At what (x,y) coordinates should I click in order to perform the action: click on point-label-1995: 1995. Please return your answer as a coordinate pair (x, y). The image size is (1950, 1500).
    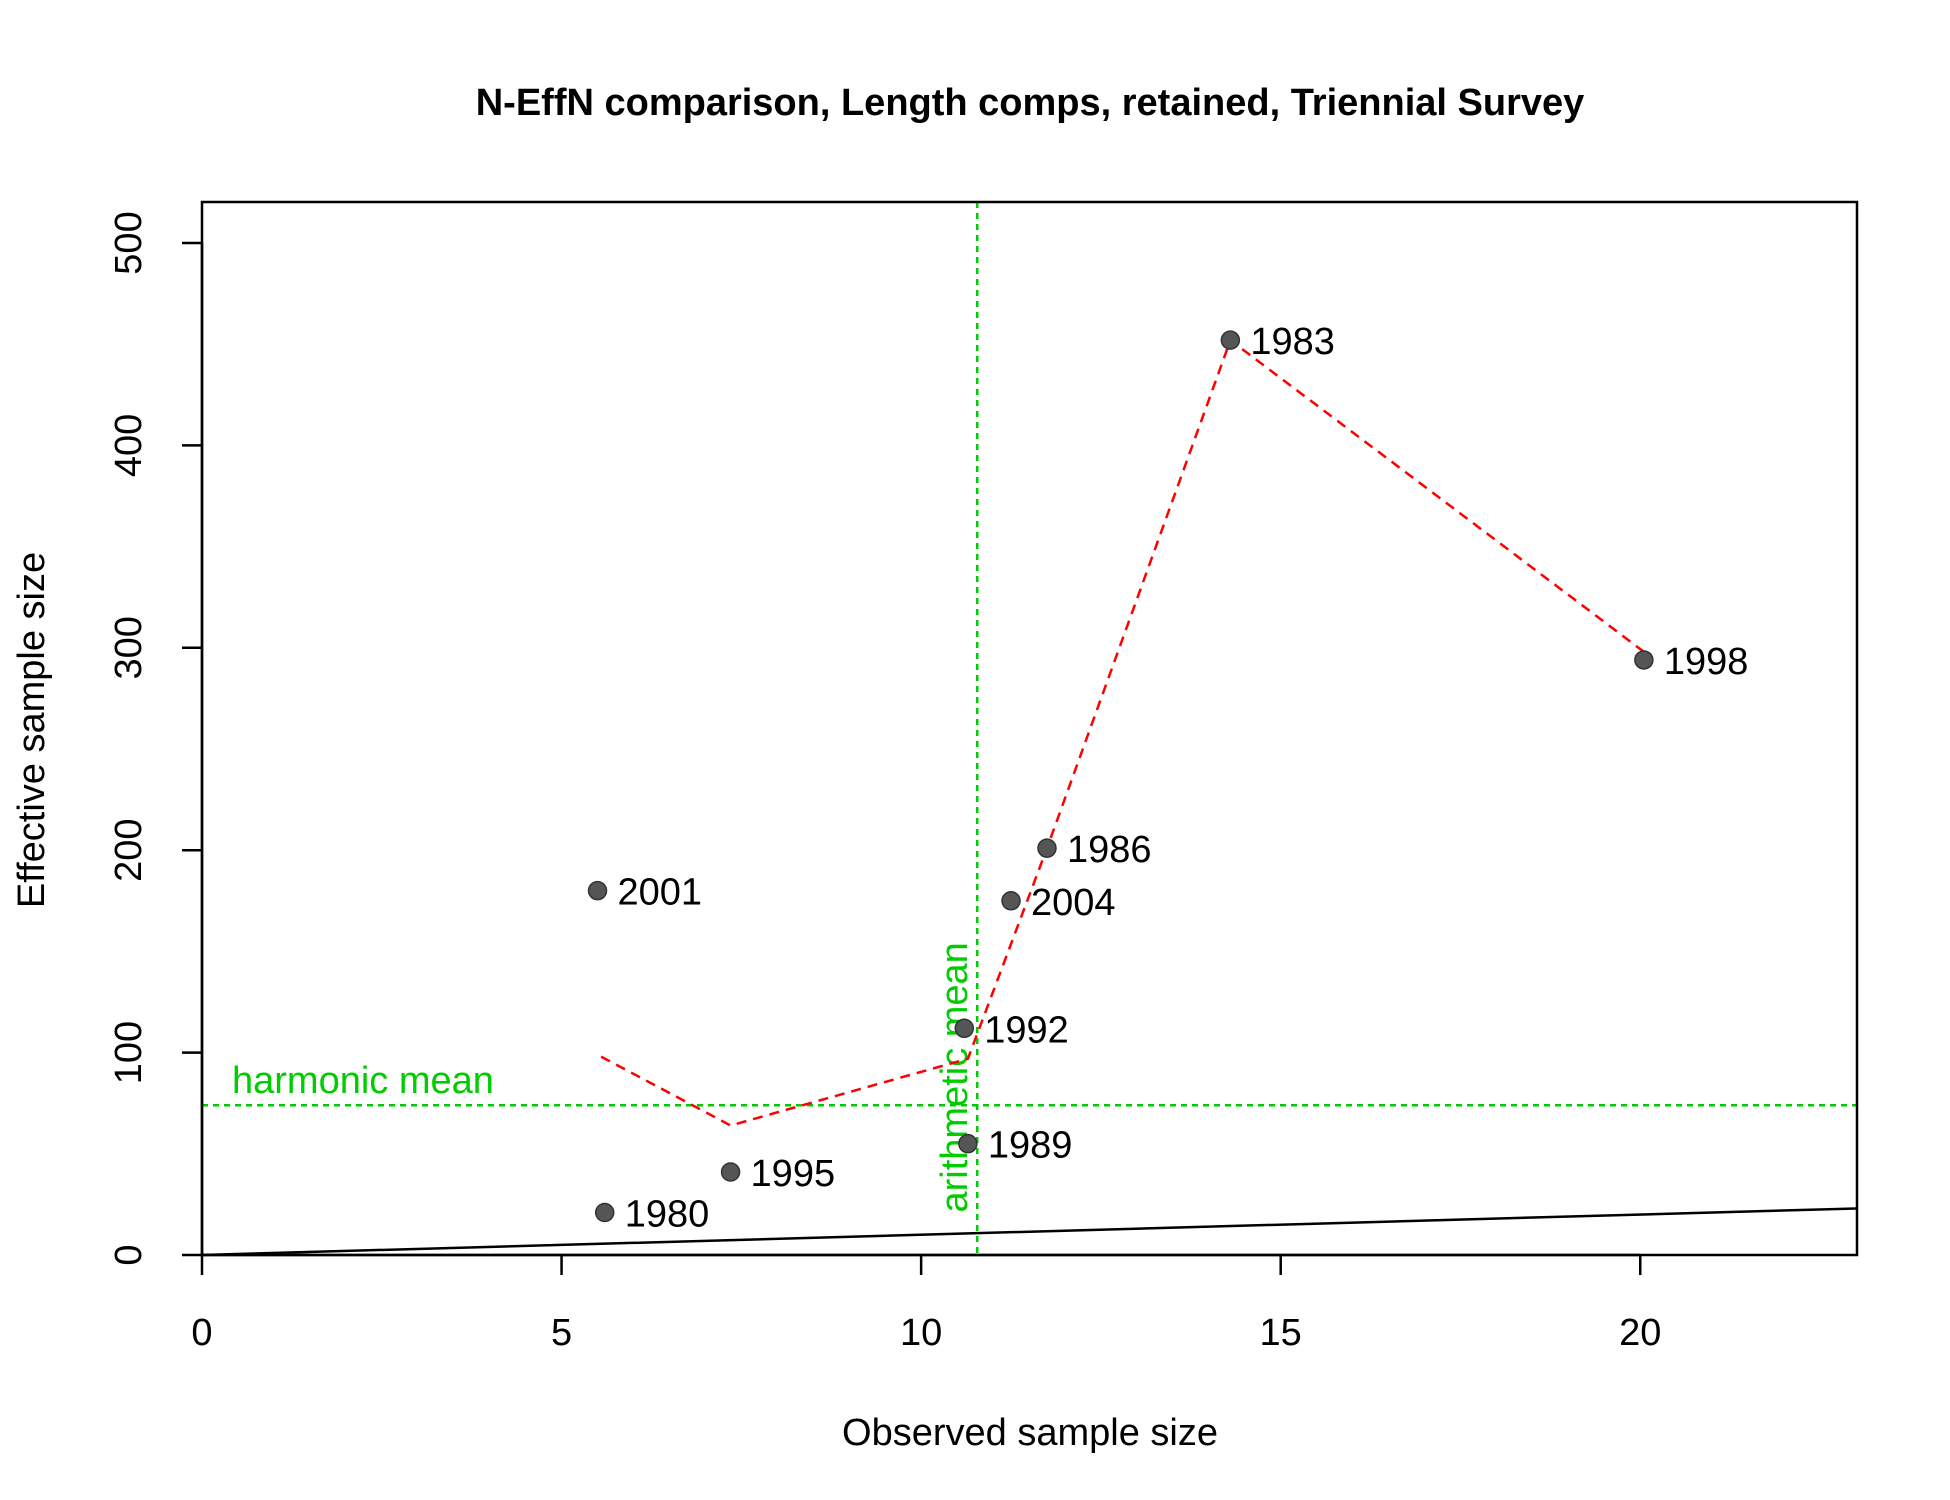
    Looking at the image, I should click on (793, 1174).